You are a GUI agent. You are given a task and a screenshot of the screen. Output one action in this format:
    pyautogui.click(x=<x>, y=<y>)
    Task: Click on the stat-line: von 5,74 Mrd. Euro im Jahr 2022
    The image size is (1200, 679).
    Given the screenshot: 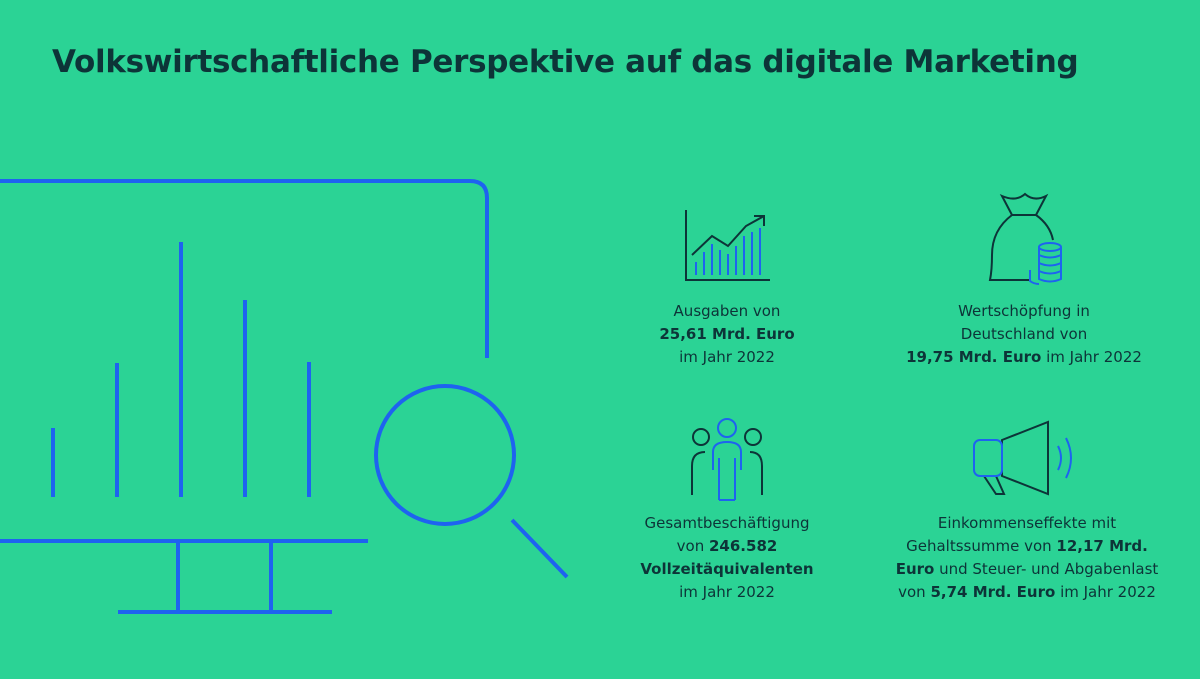 What is the action you would take?
    pyautogui.click(x=1027, y=592)
    